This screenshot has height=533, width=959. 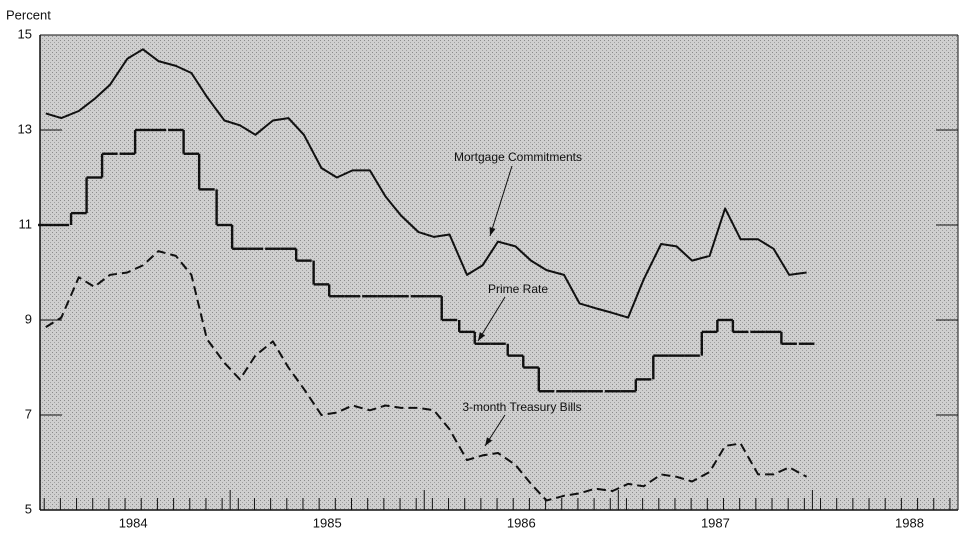 I want to click on series-annotation: 3-month Treasury Bills, so click(x=521, y=407).